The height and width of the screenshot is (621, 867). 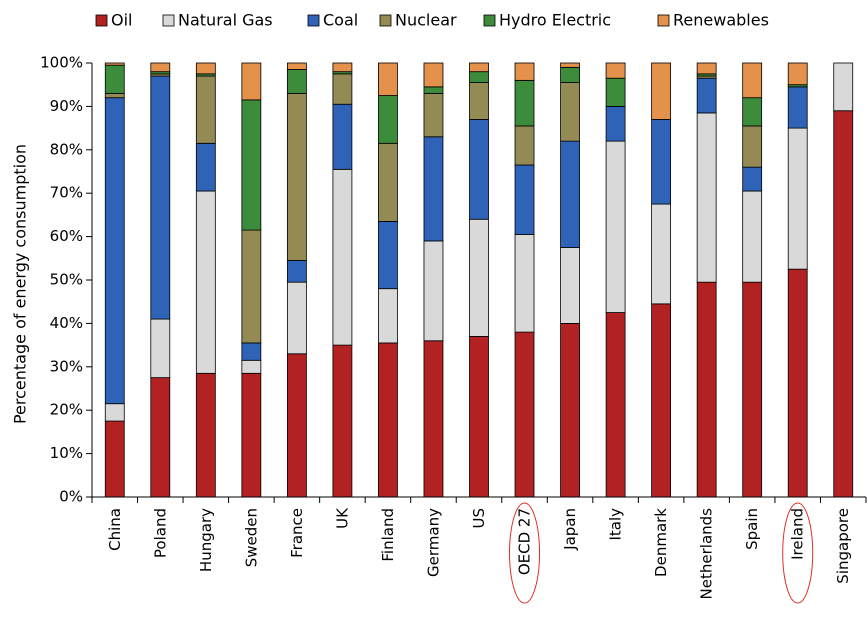 I want to click on x-tick-label: US, so click(x=479, y=518).